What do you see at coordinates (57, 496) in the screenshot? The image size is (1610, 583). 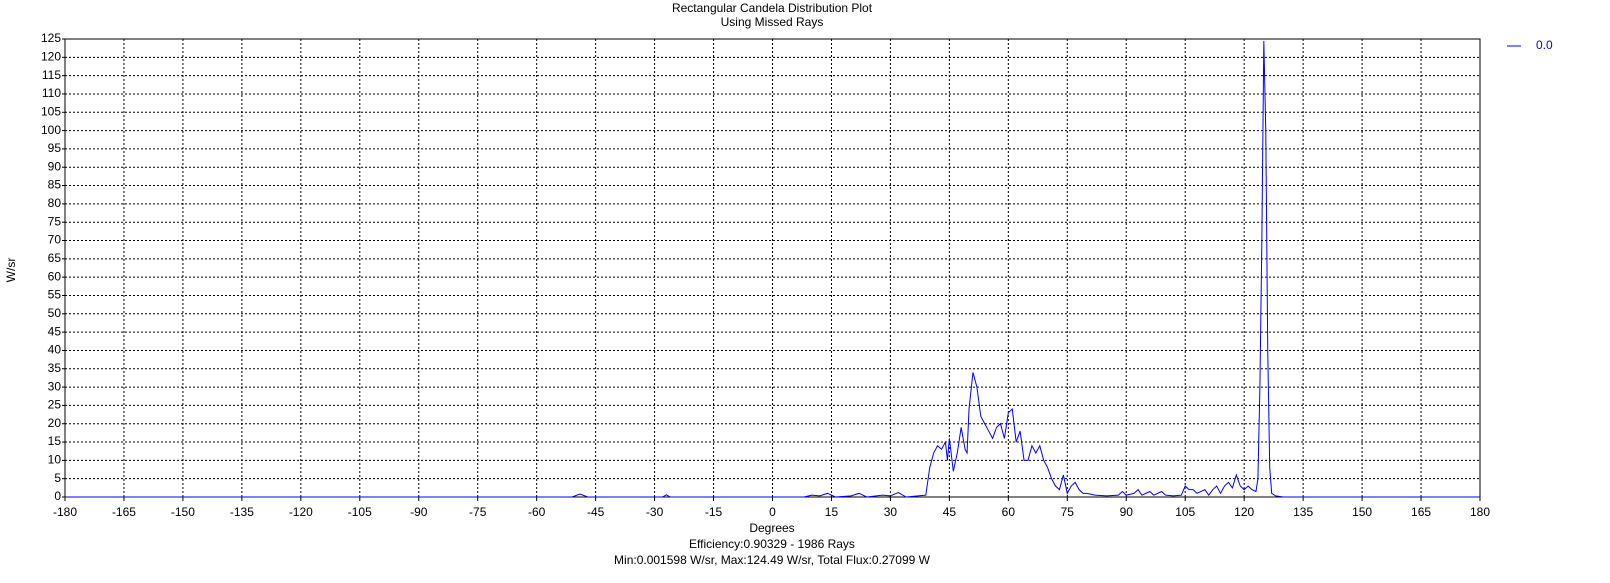 I see `y-tick-label: 0` at bounding box center [57, 496].